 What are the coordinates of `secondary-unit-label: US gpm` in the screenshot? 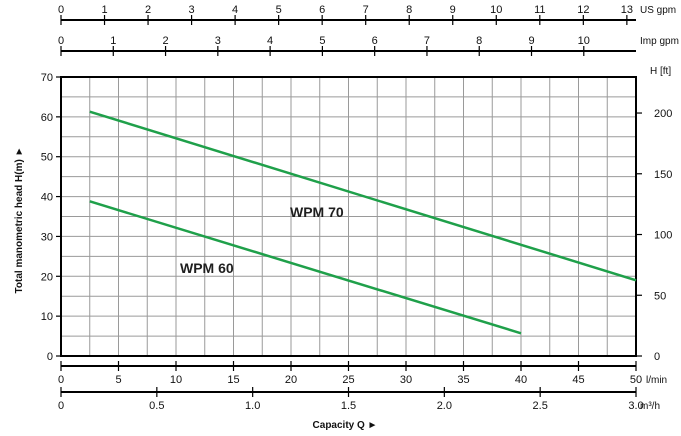 It's located at (658, 10).